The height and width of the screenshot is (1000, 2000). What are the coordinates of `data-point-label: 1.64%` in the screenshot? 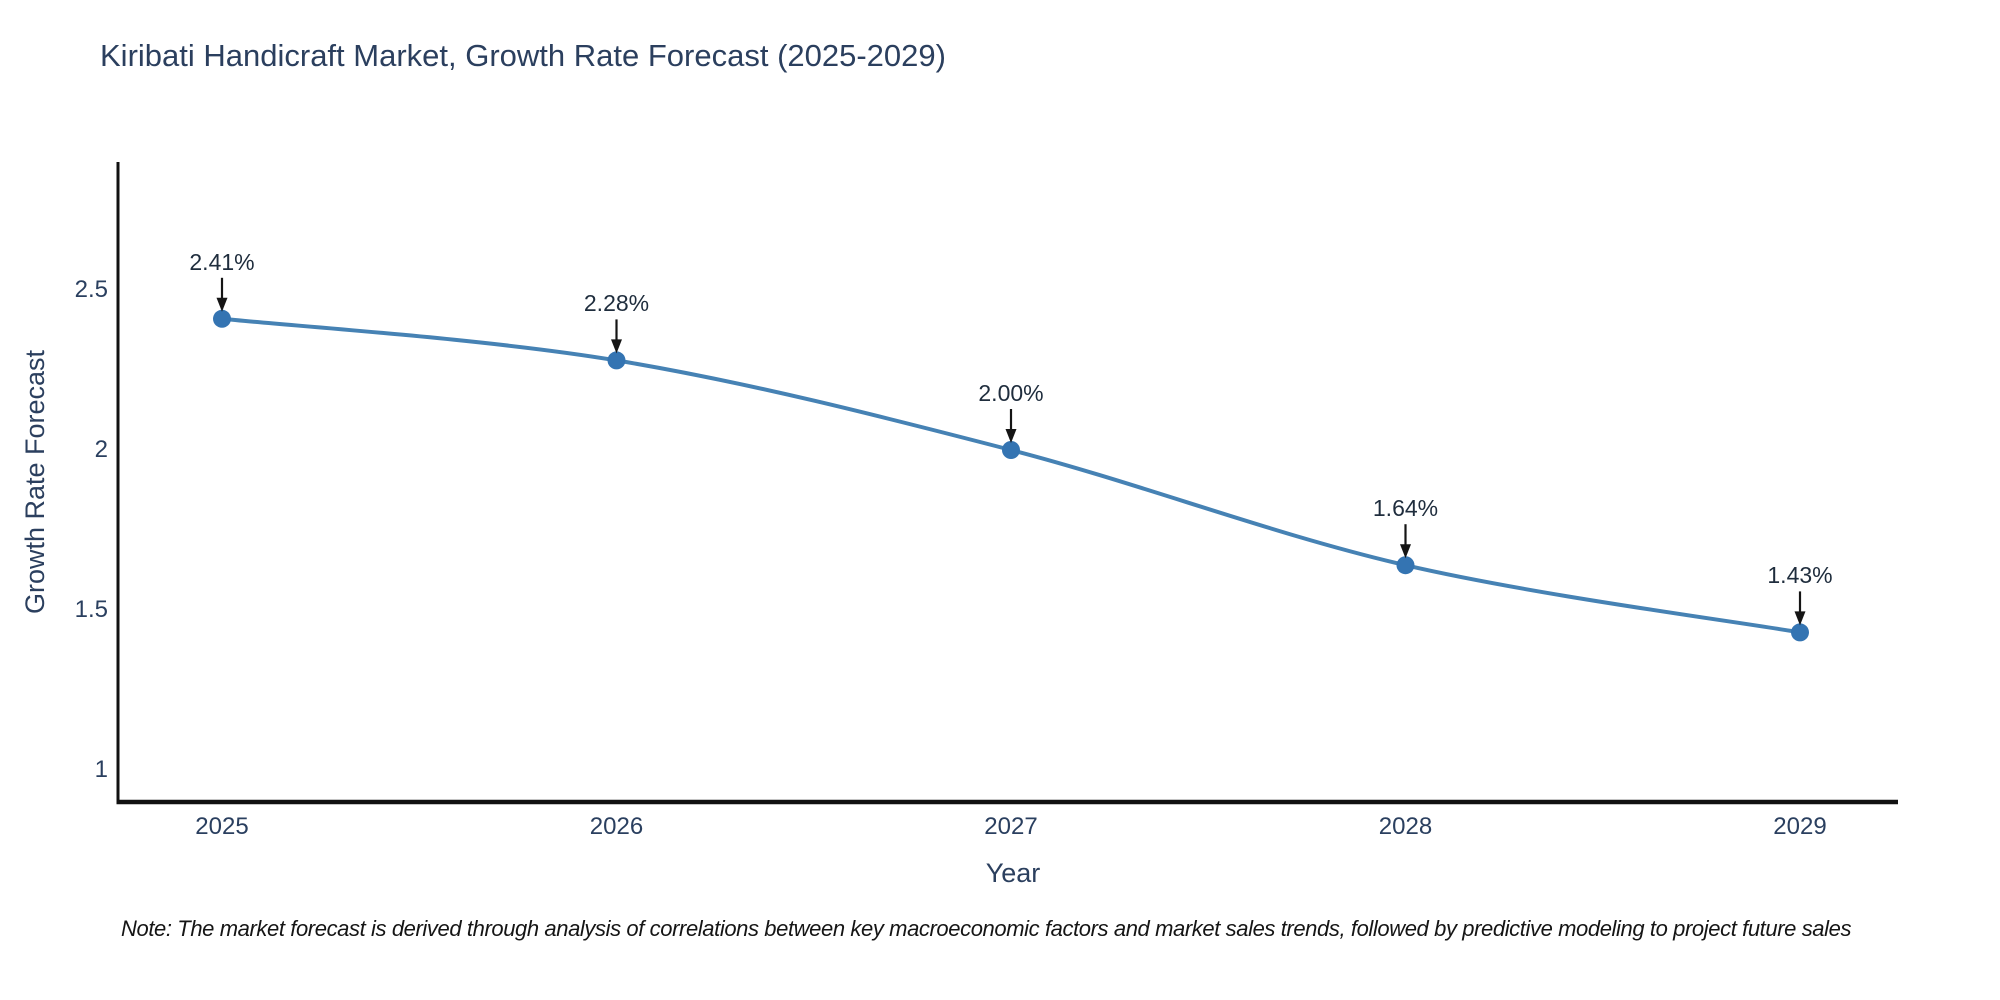 It's located at (1405, 508).